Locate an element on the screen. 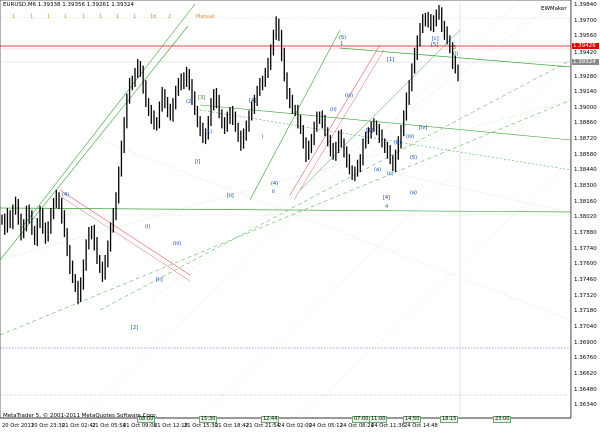  price-tick: 1.39280 is located at coordinates (585, 77).